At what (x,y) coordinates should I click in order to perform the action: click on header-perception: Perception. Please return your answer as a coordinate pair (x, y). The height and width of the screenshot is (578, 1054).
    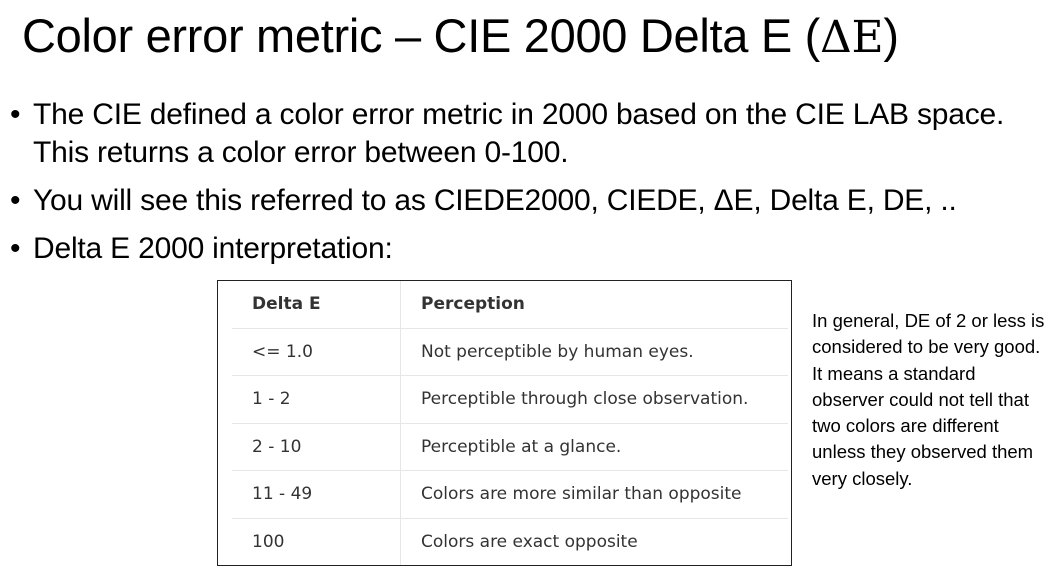
    Looking at the image, I should click on (594, 305).